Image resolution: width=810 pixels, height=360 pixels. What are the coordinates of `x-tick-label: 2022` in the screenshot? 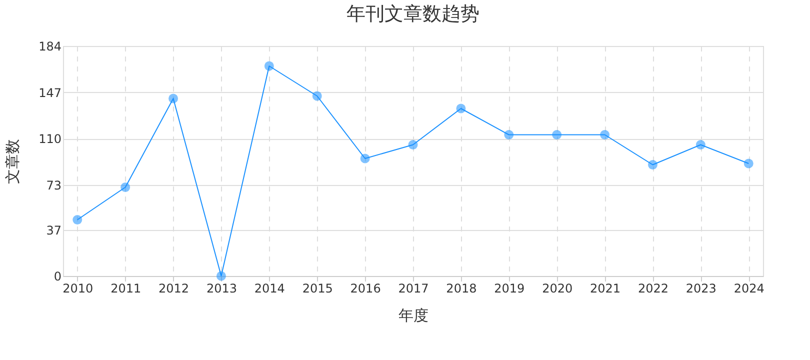 It's located at (653, 289).